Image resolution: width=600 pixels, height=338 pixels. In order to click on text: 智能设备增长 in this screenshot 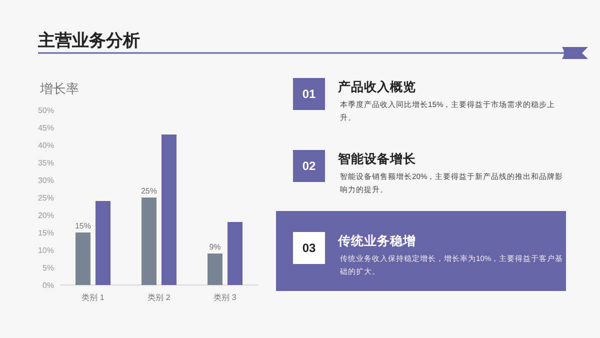, I will do `click(377, 159)`.